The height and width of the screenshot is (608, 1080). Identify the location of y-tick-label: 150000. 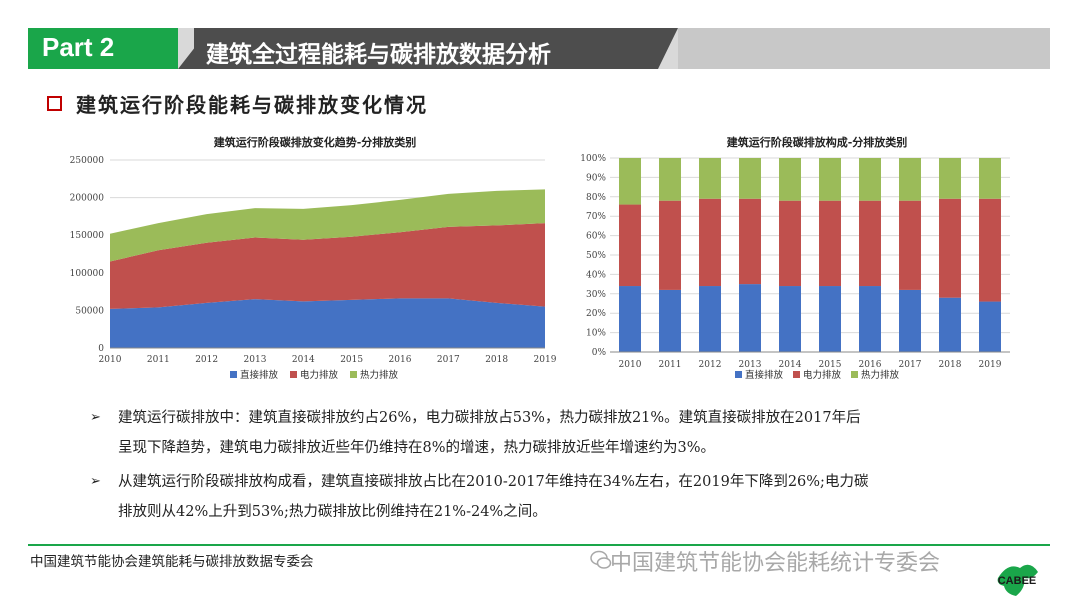
(87, 236).